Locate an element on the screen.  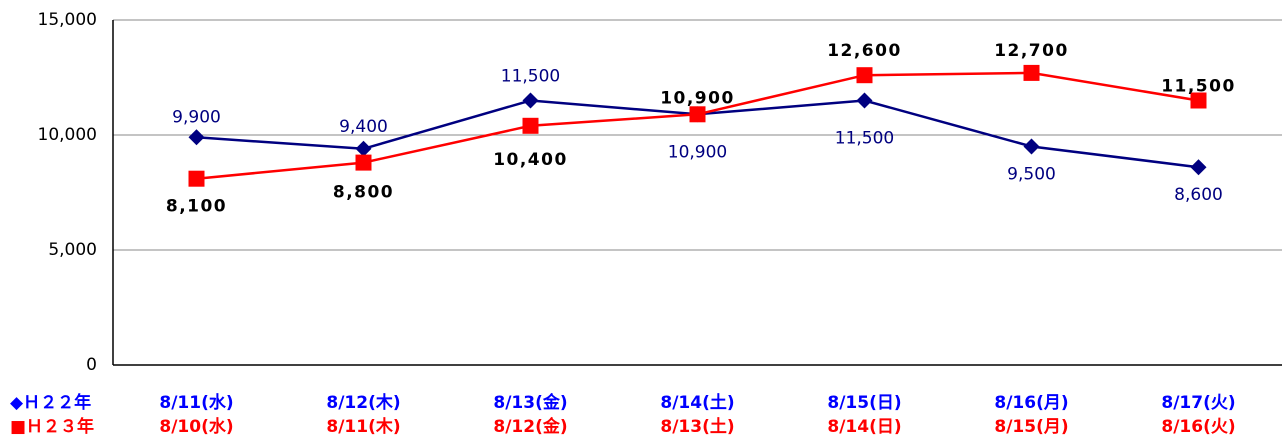
data-label: 12,600 is located at coordinates (864, 51).